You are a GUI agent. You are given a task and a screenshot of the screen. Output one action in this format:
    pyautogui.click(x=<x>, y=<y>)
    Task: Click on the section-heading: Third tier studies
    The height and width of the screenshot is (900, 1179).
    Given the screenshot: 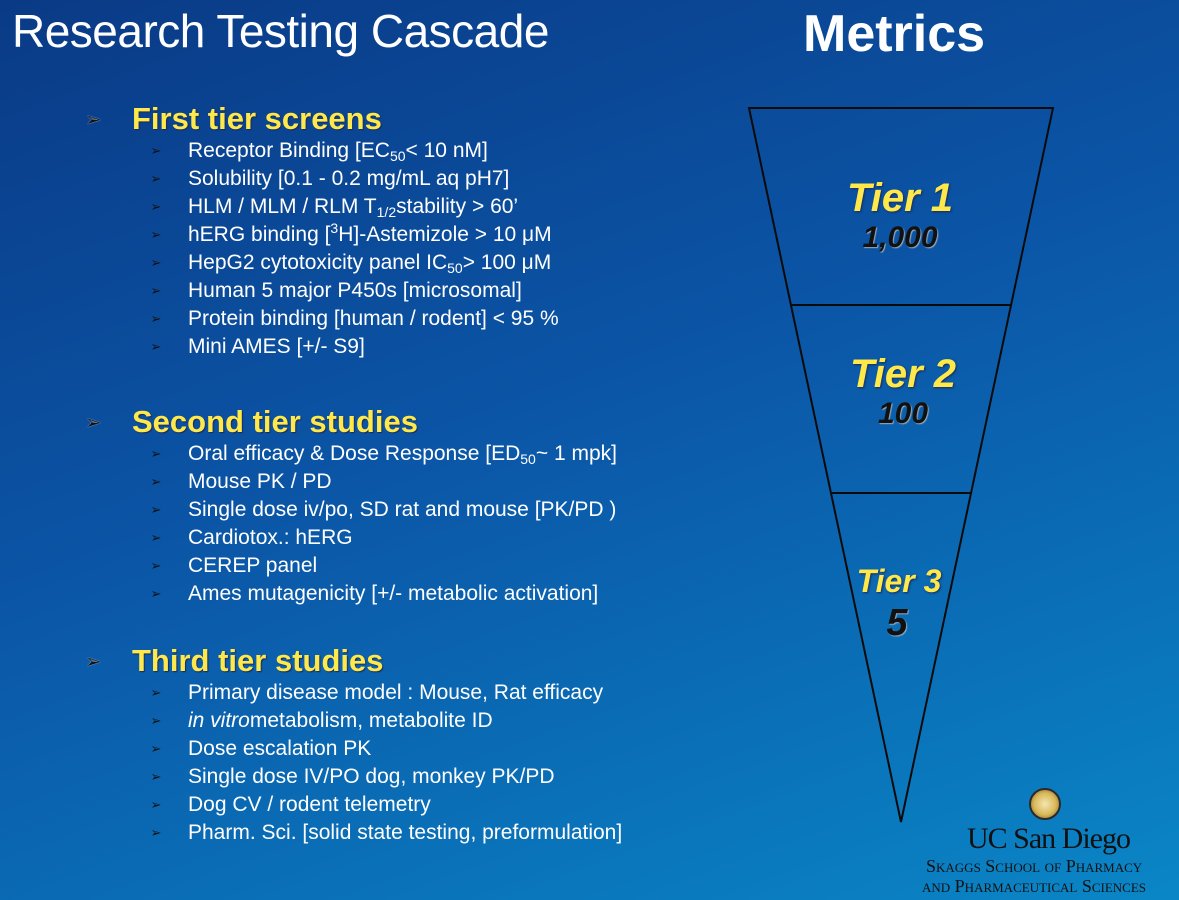 What is the action you would take?
    pyautogui.click(x=258, y=660)
    